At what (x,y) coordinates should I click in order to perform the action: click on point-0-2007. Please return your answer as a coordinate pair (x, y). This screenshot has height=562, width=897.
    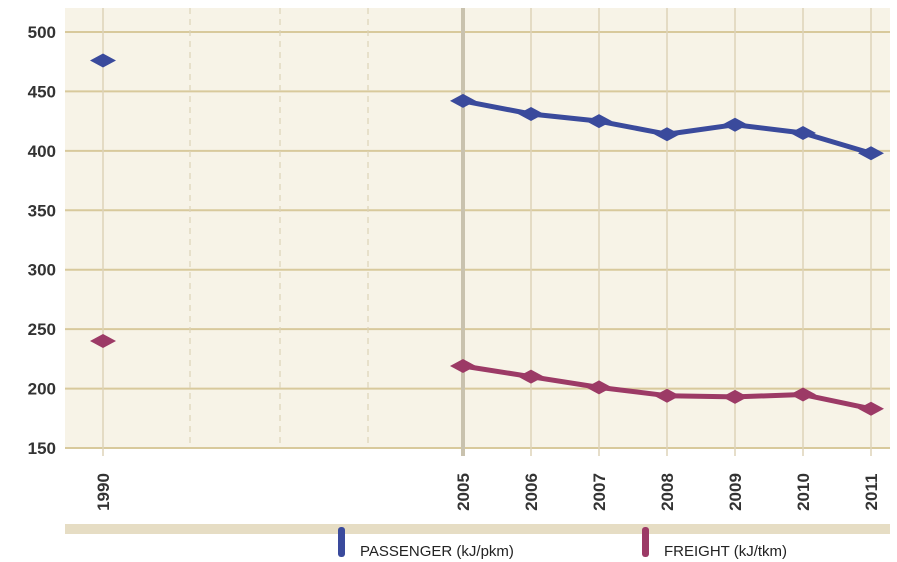
    Looking at the image, I should click on (599, 121).